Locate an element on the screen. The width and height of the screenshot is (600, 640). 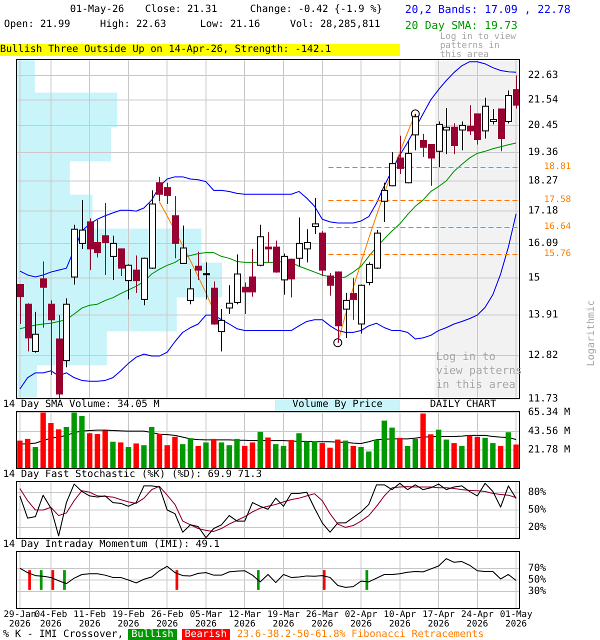
ref-line-label: 15.76 is located at coordinates (558, 253).